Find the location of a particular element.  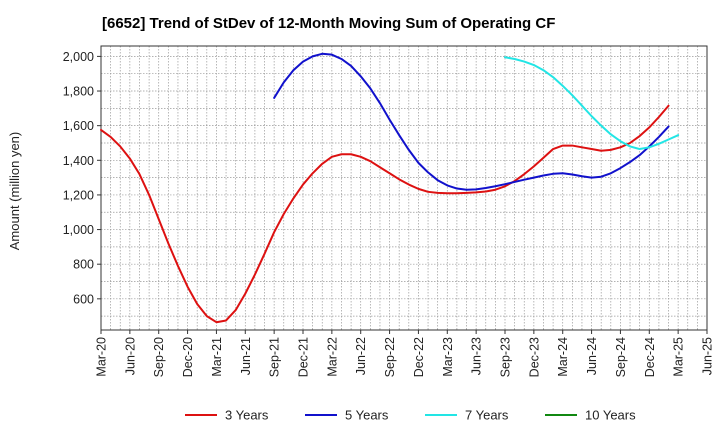

x-tick-label: Sep-24 is located at coordinates (621, 357).